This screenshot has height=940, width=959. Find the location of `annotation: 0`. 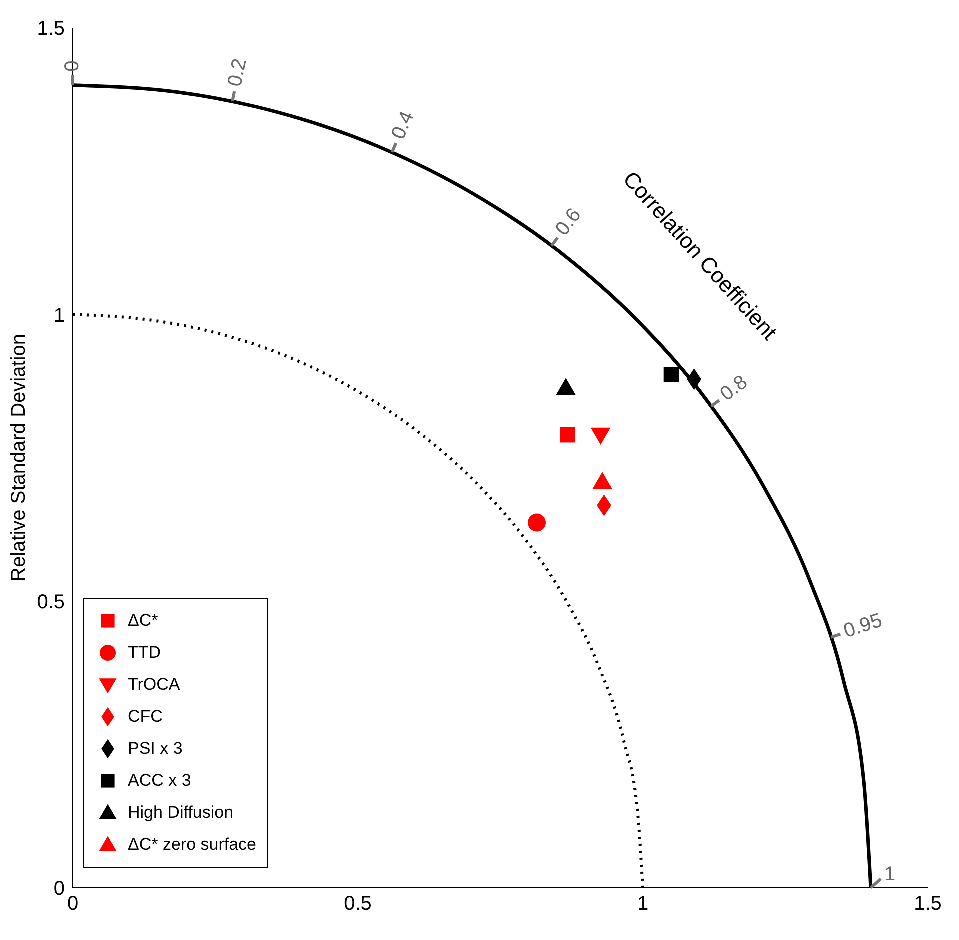

annotation: 0 is located at coordinates (72, 66).